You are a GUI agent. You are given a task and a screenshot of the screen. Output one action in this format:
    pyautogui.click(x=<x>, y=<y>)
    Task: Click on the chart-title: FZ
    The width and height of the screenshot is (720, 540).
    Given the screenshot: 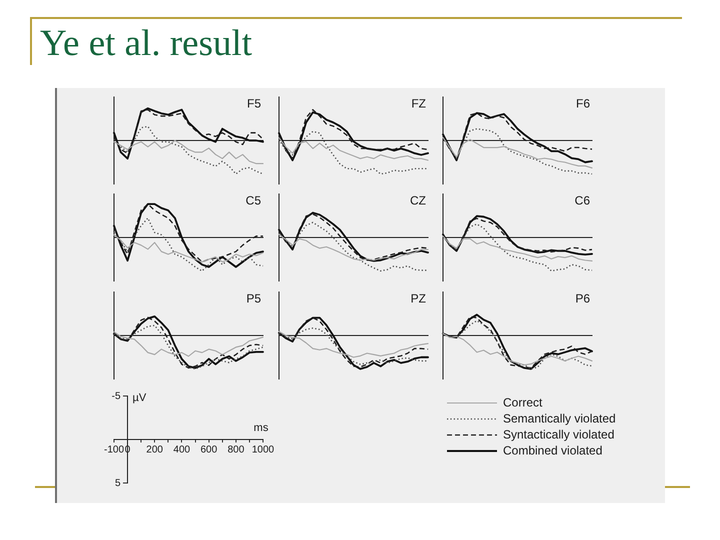 What is the action you would take?
    pyautogui.click(x=418, y=103)
    